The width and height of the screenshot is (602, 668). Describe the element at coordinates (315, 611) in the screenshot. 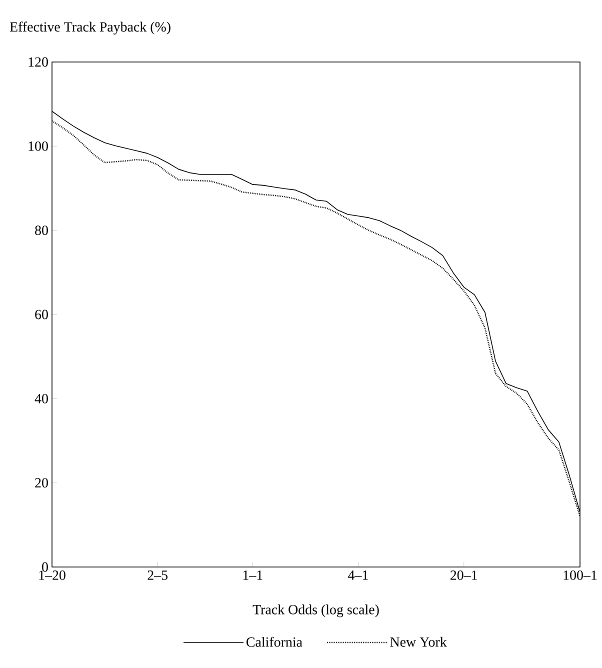

I see `x-axis-title: Track Odds (log scale)` at that location.